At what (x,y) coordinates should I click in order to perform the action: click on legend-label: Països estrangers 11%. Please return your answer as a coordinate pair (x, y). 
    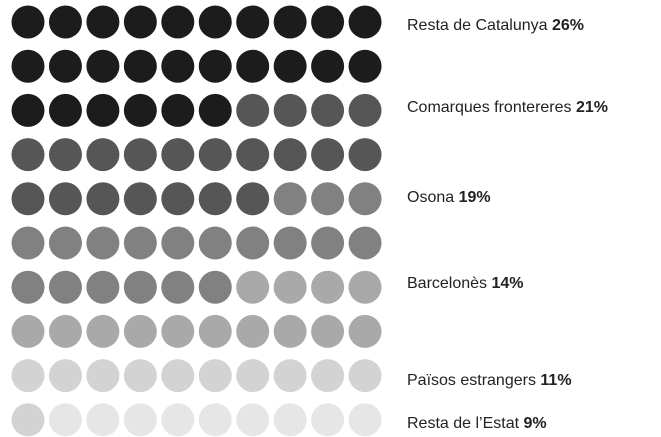
    Looking at the image, I should click on (489, 380).